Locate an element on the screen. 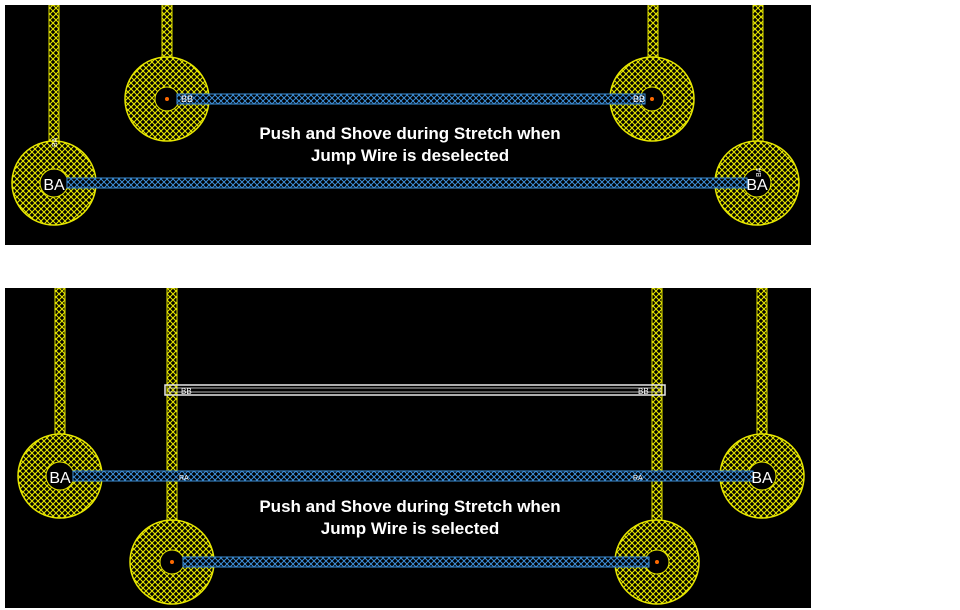  jump-wire-inner is located at coordinates (415, 390).